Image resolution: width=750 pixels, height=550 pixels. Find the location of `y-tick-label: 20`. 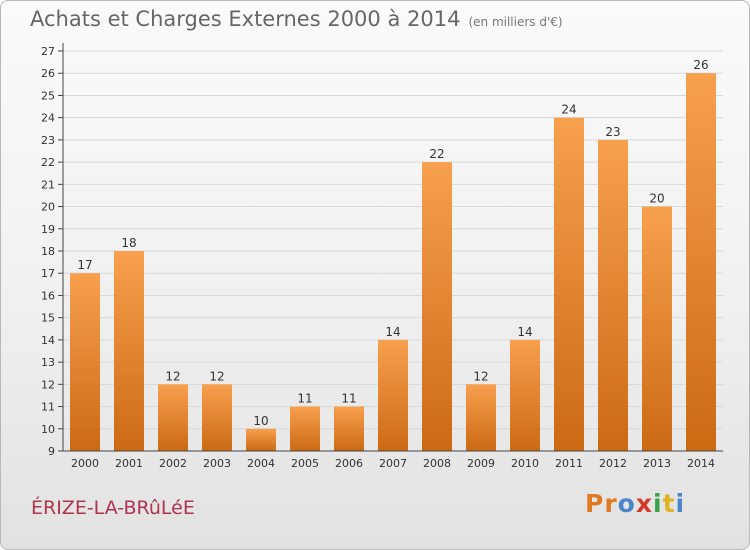

y-tick-label: 20 is located at coordinates (48, 207).